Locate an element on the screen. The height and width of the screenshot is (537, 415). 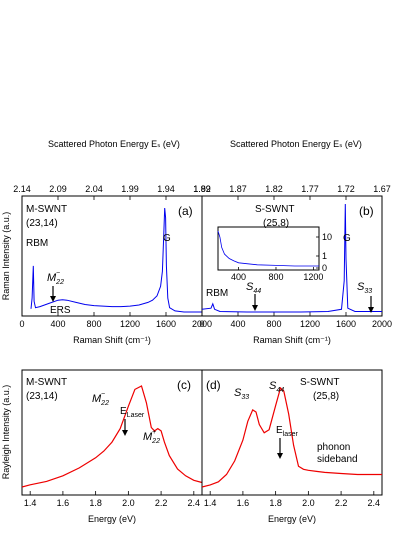
panel-c-tick-label-4: 2.2 is located at coordinates (161, 503).